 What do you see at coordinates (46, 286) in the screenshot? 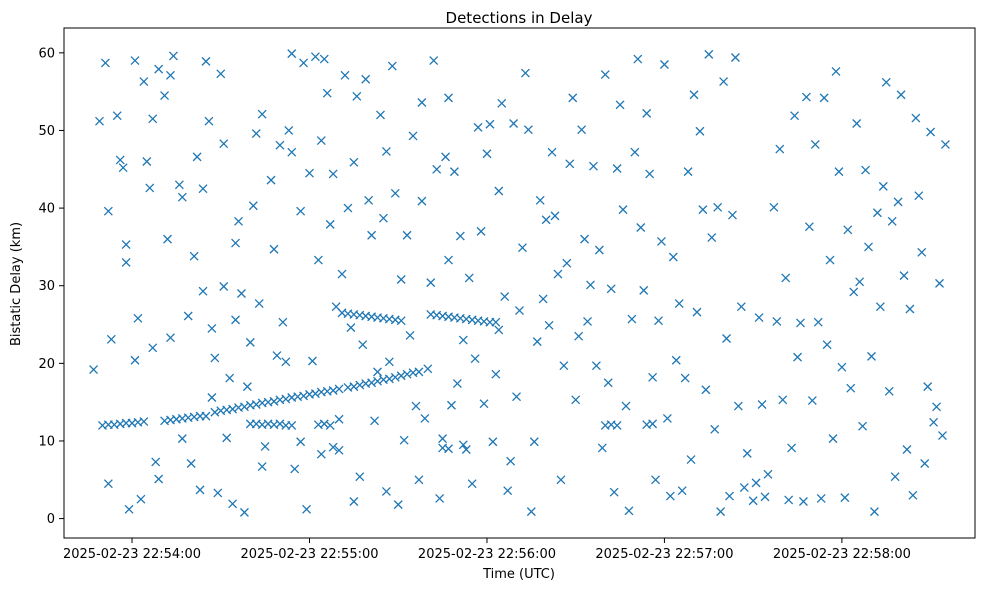
I see `y-tick-label: 30` at bounding box center [46, 286].